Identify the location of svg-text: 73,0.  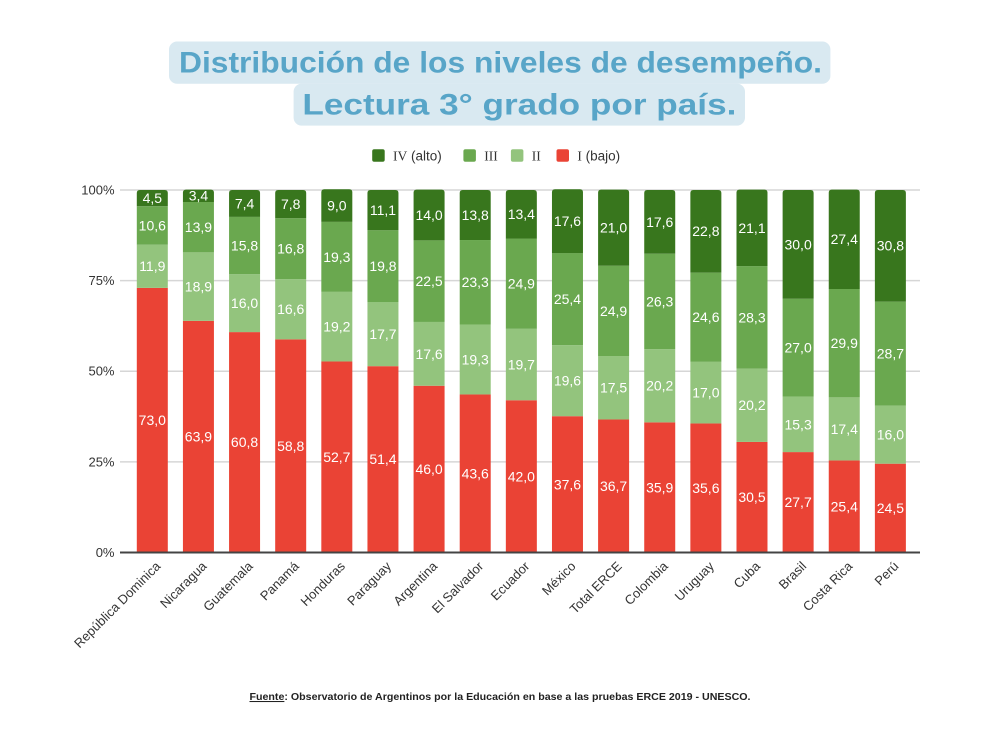
(152, 420).